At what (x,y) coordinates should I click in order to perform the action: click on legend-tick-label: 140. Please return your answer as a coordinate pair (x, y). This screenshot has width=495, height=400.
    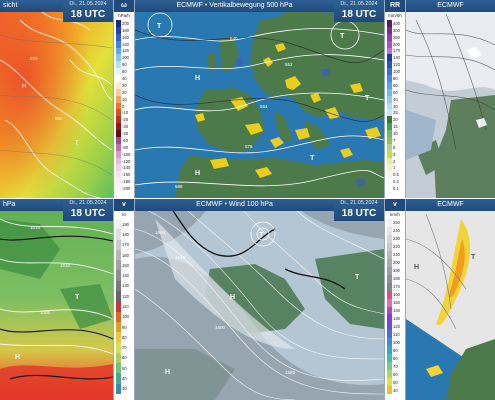
    Looking at the image, I should click on (125, 276).